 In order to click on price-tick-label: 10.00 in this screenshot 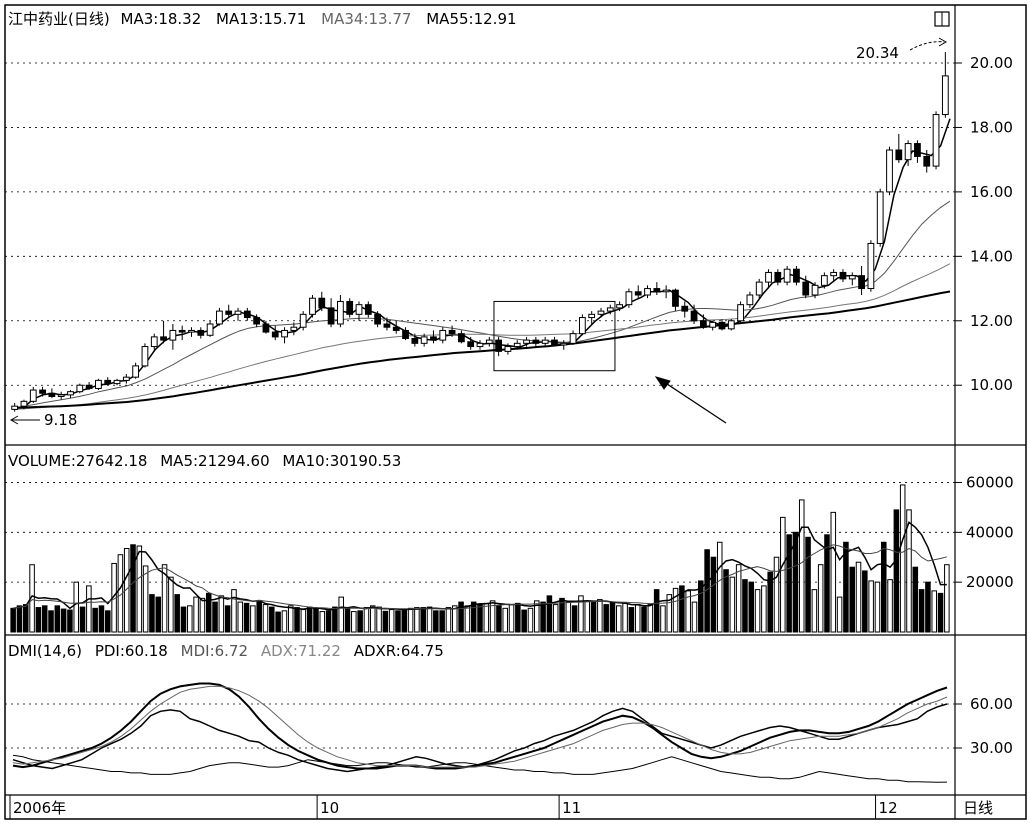, I will do `click(991, 385)`.